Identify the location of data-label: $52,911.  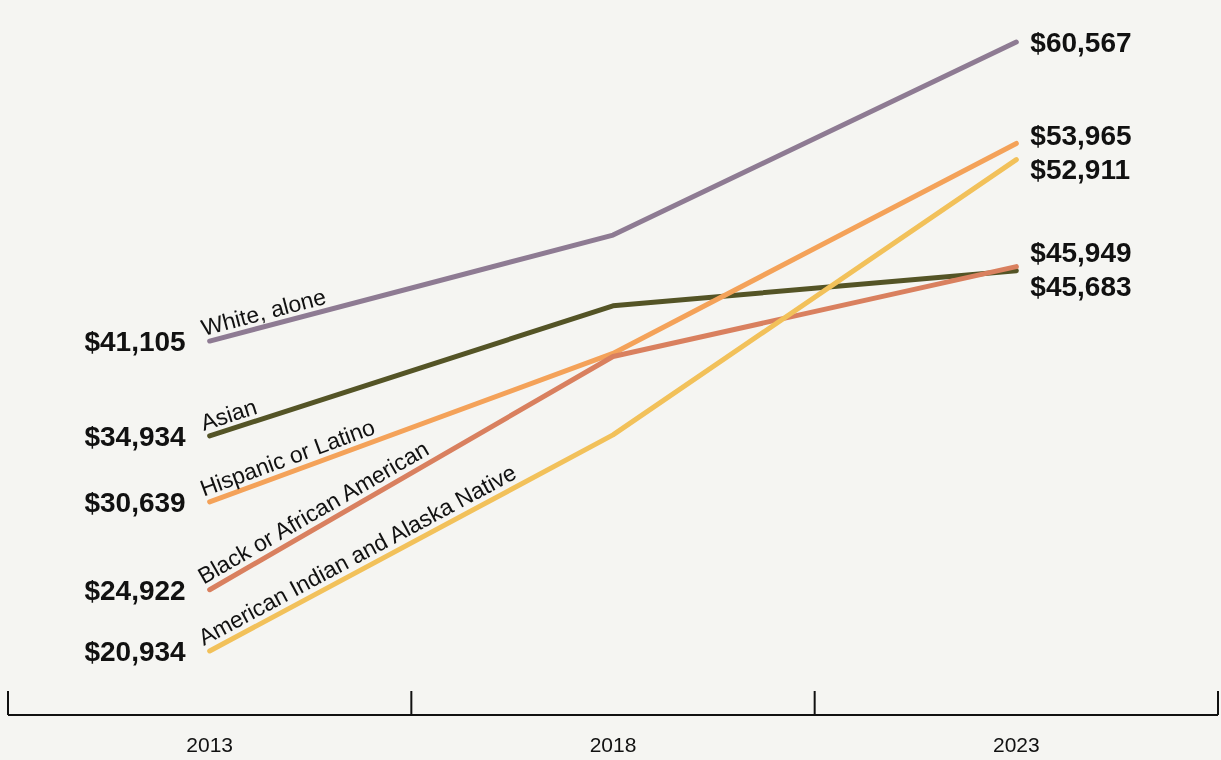
(1080, 169).